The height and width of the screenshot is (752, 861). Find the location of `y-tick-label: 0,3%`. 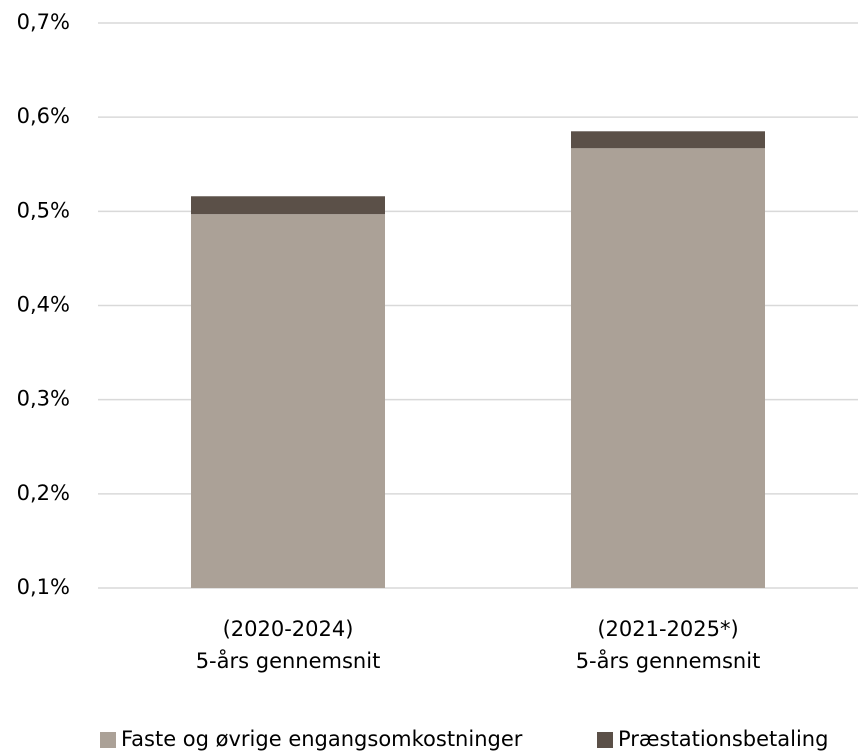

y-tick-label: 0,3% is located at coordinates (43, 399).